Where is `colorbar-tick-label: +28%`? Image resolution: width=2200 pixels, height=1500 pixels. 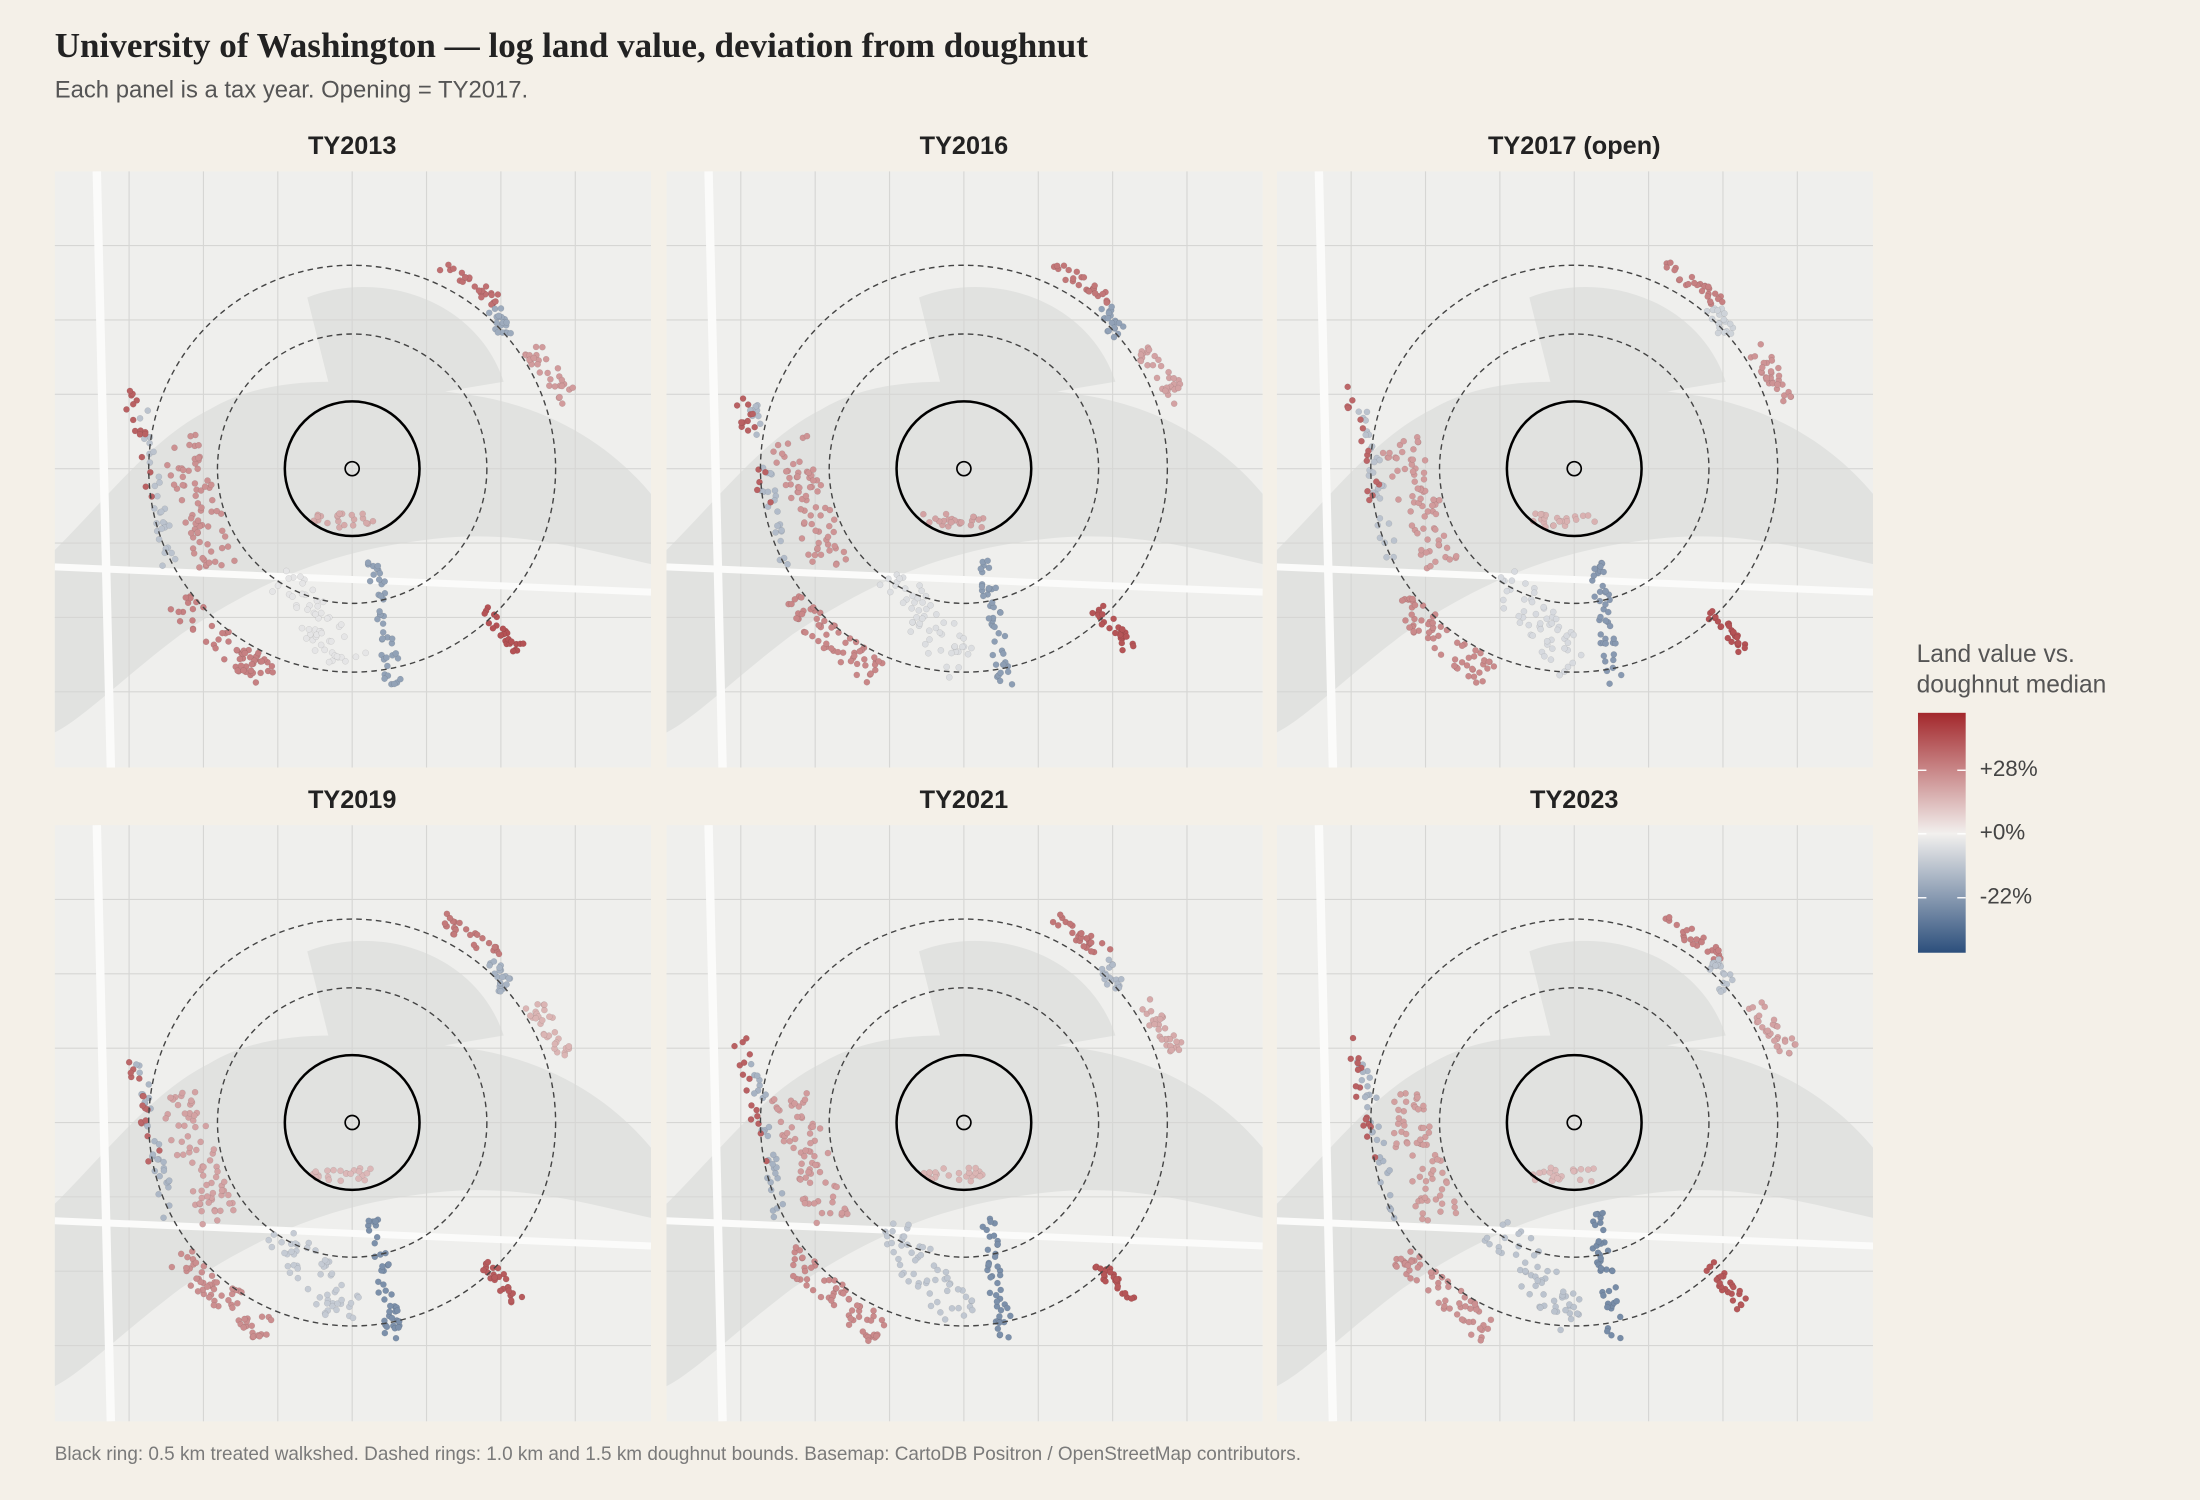 colorbar-tick-label: +28% is located at coordinates (2009, 768).